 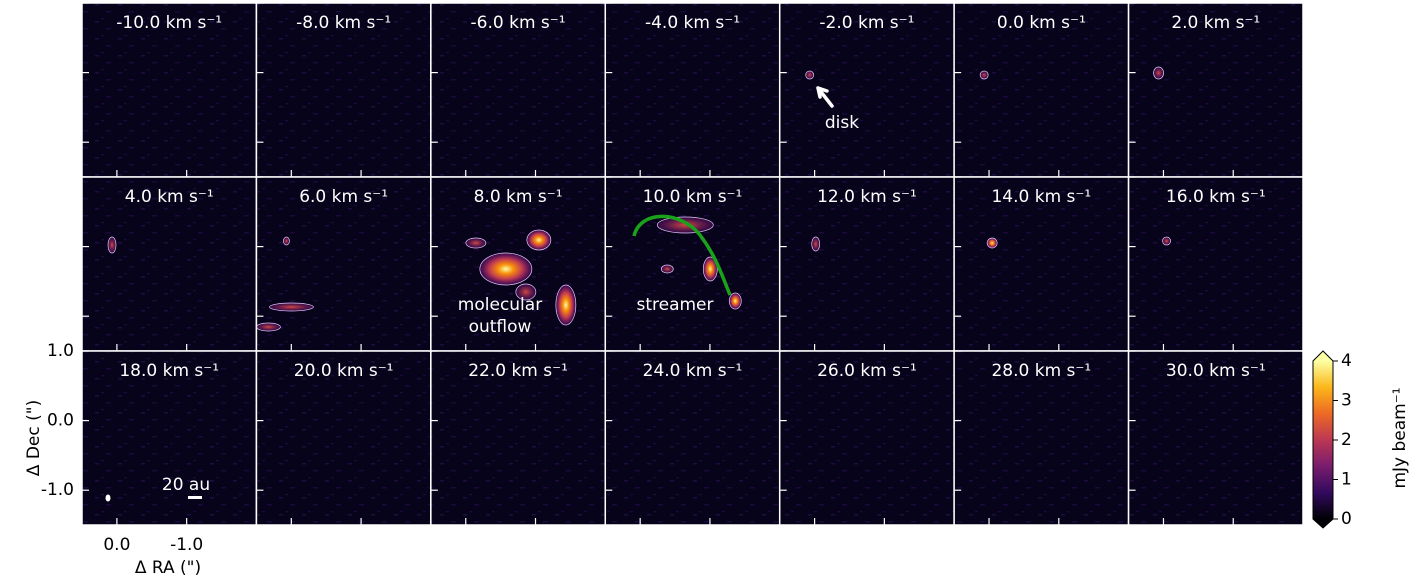 I want to click on panel-frame, so click(x=1215, y=438).